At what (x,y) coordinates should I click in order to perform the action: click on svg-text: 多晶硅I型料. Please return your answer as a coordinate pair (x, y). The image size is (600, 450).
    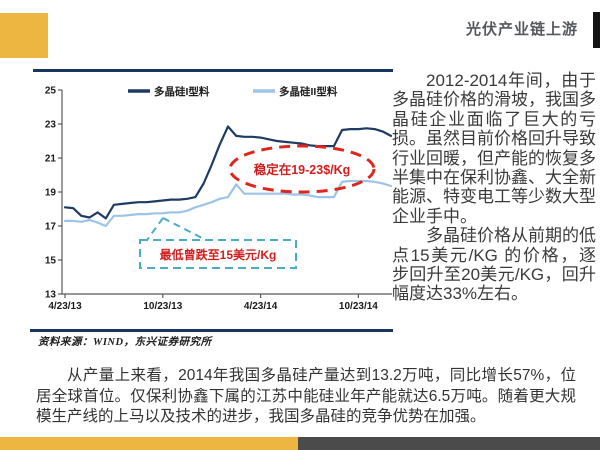
    Looking at the image, I should click on (182, 91).